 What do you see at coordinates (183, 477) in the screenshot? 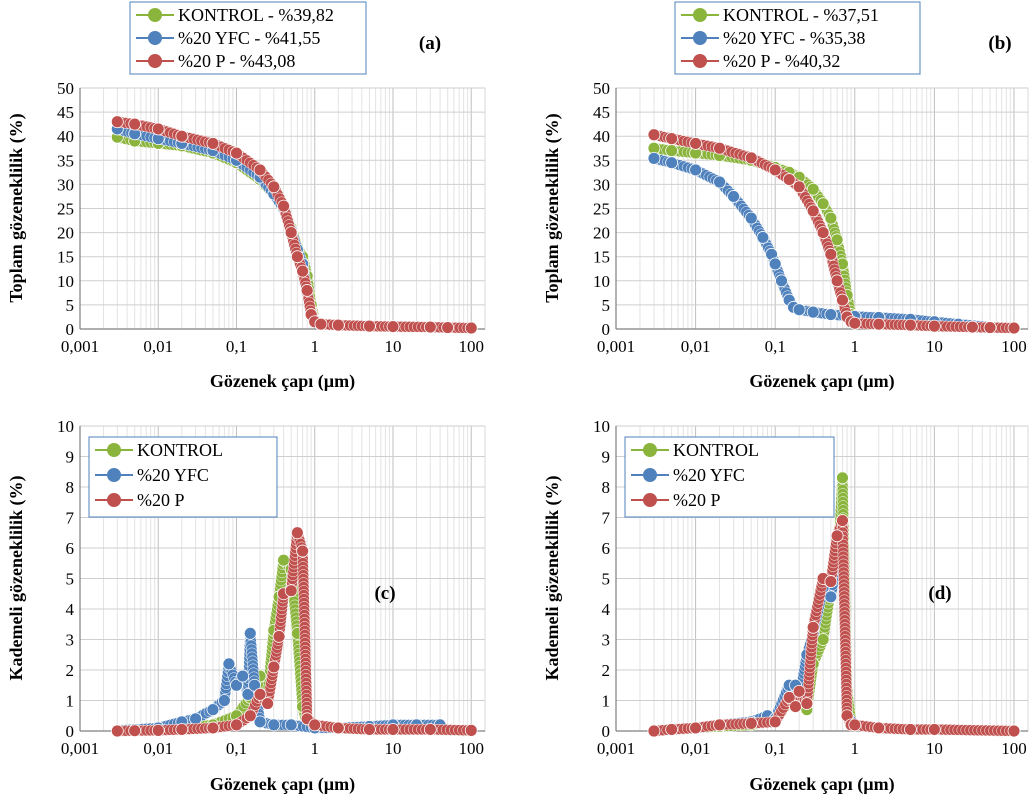
I see `legend: KONTROL %20 YFC %20 P` at bounding box center [183, 477].